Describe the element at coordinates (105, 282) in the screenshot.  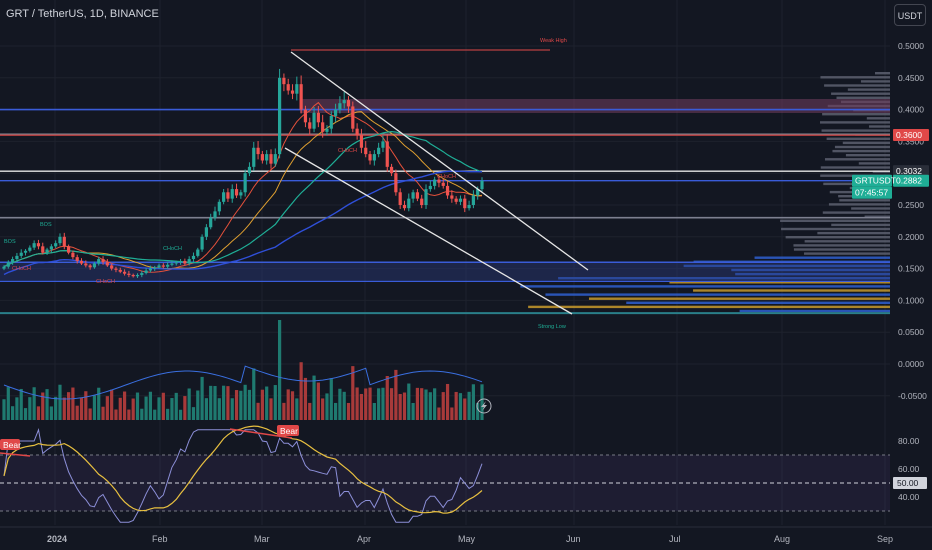
I see `choch-label: CHoCH` at that location.